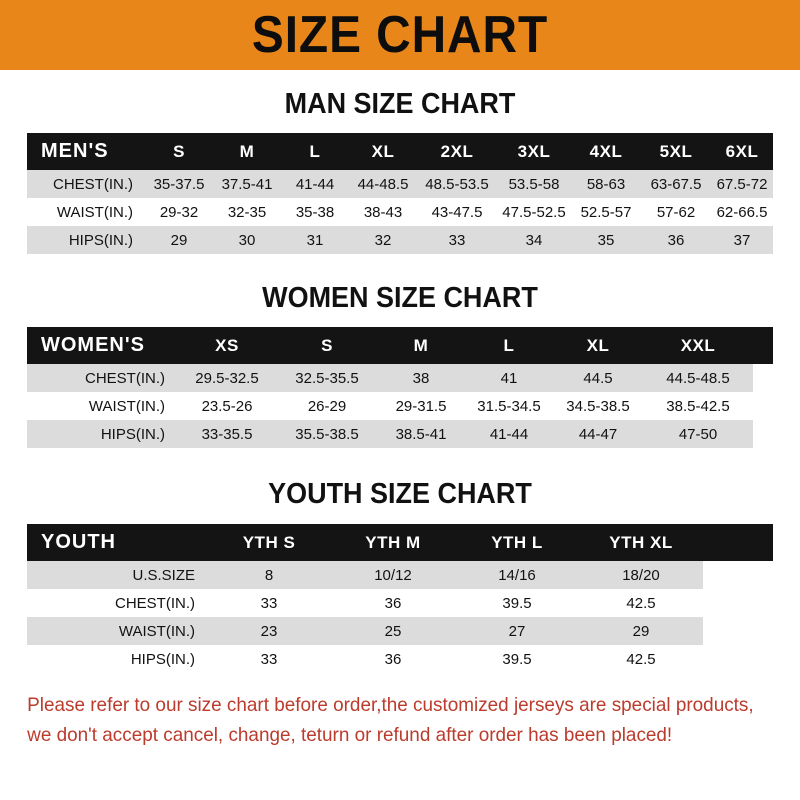  Describe the element at coordinates (676, 212) in the screenshot. I see `men-cell: 57-62` at that location.